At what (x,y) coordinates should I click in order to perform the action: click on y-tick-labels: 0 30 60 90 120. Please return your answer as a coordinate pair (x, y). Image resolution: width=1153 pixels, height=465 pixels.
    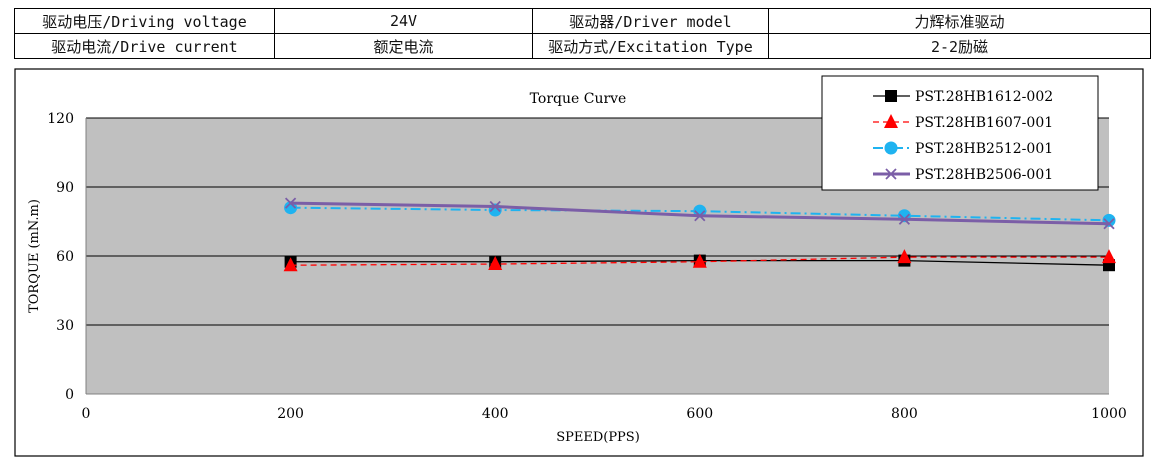
    Looking at the image, I should click on (60, 257).